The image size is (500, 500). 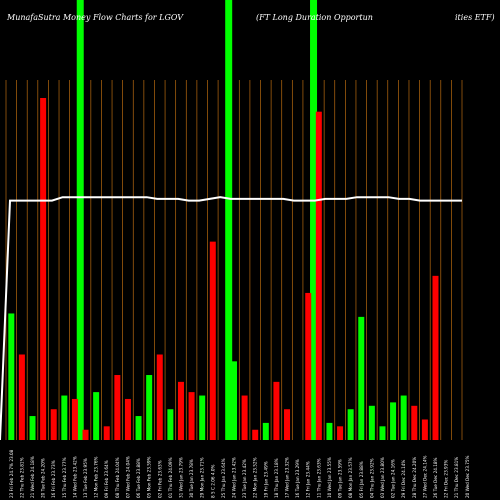 What do you see at coordinates (159, 479) in the screenshot?
I see `x-tick-label: 02 Fri Feb 23.63%` at bounding box center [159, 479].